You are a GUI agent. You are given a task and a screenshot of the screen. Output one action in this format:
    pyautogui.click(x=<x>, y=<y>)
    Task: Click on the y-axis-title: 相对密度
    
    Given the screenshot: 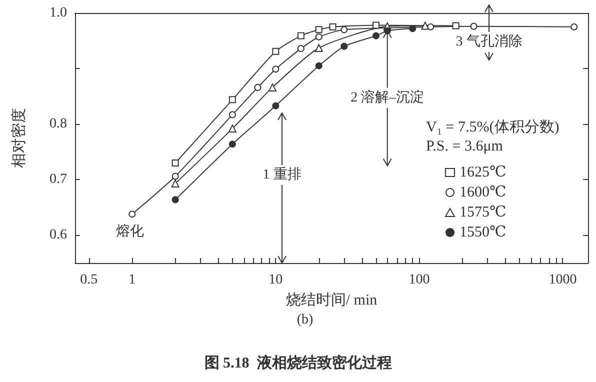 What is the action you would take?
    pyautogui.click(x=19, y=138)
    